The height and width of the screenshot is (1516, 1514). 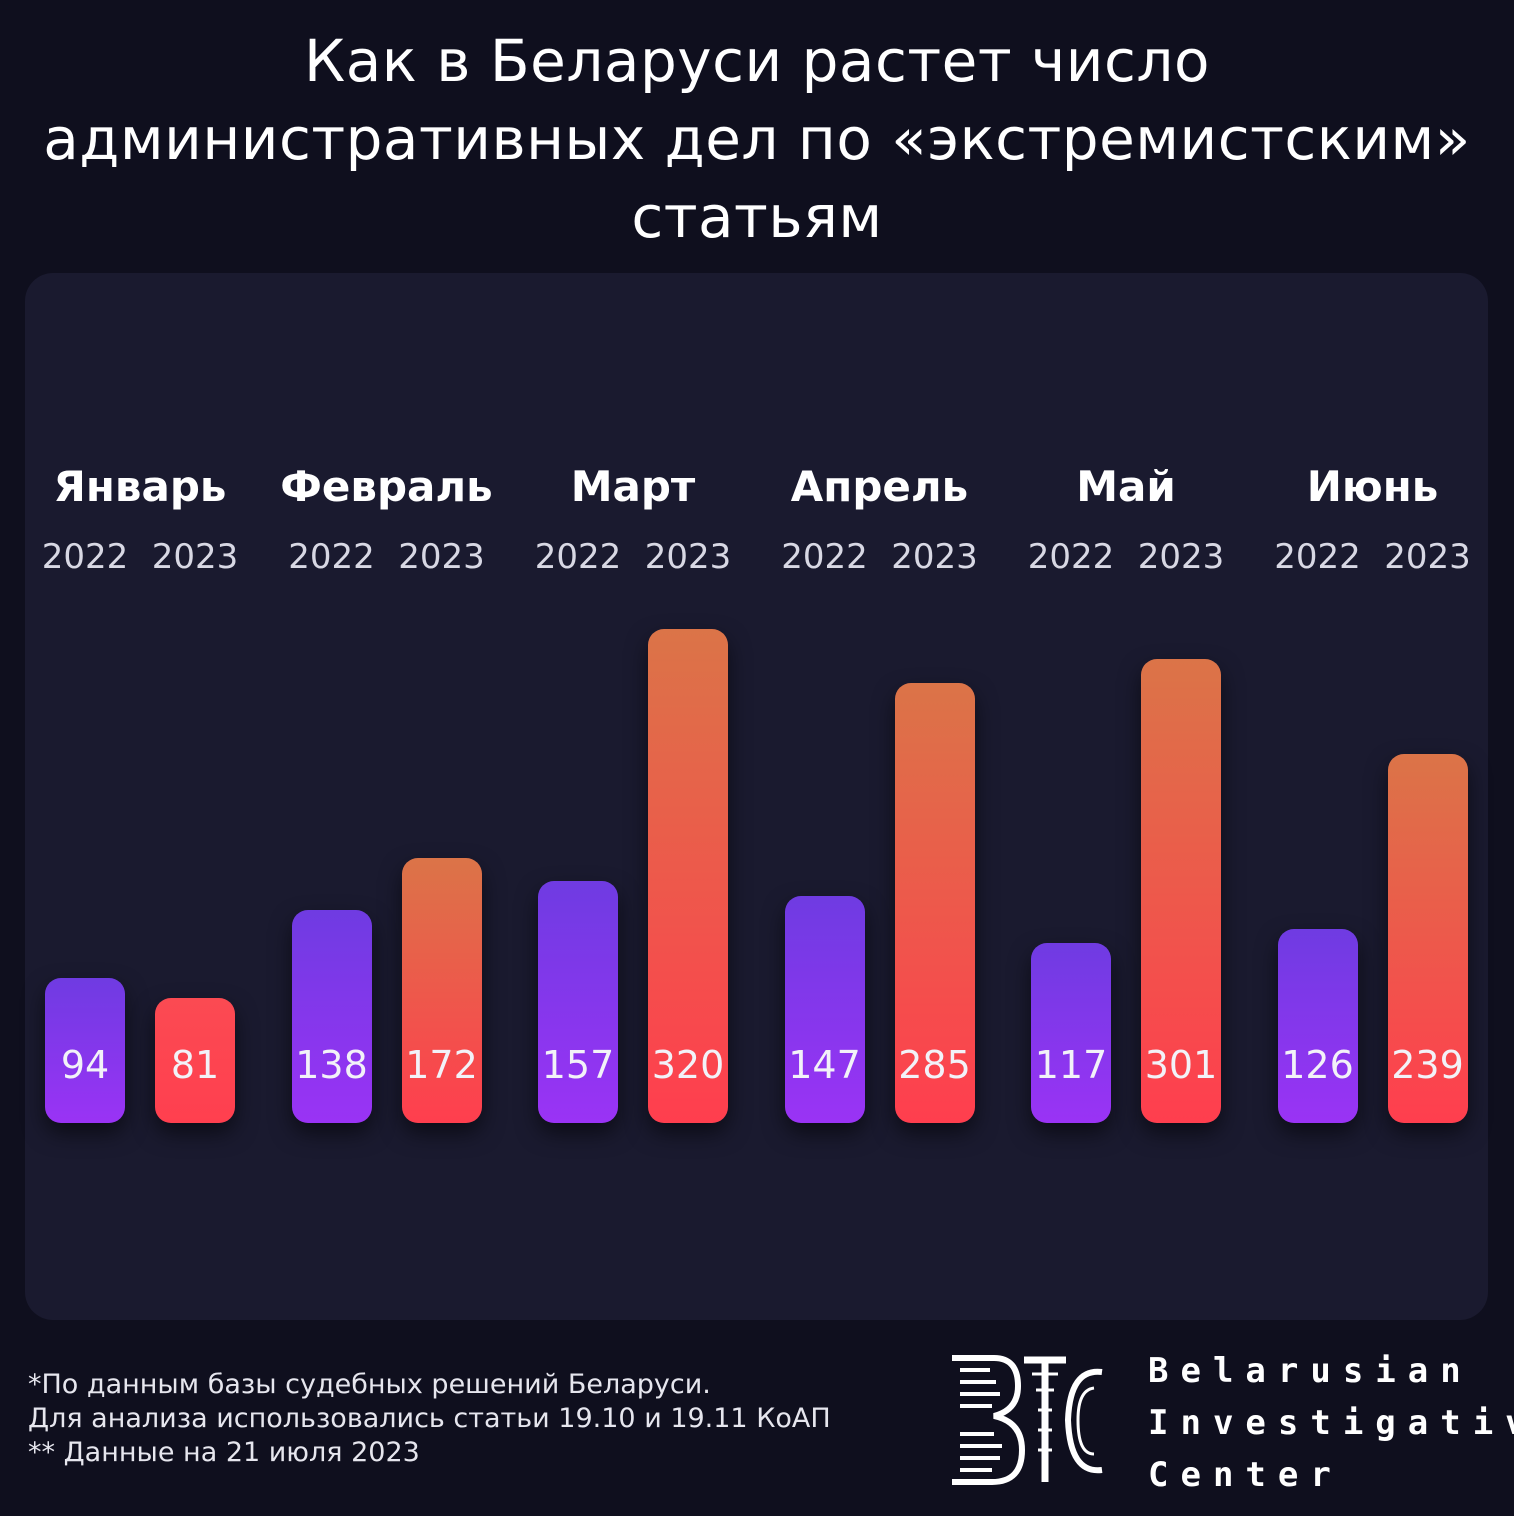 I want to click on value-label: 285, so click(x=934, y=1065).